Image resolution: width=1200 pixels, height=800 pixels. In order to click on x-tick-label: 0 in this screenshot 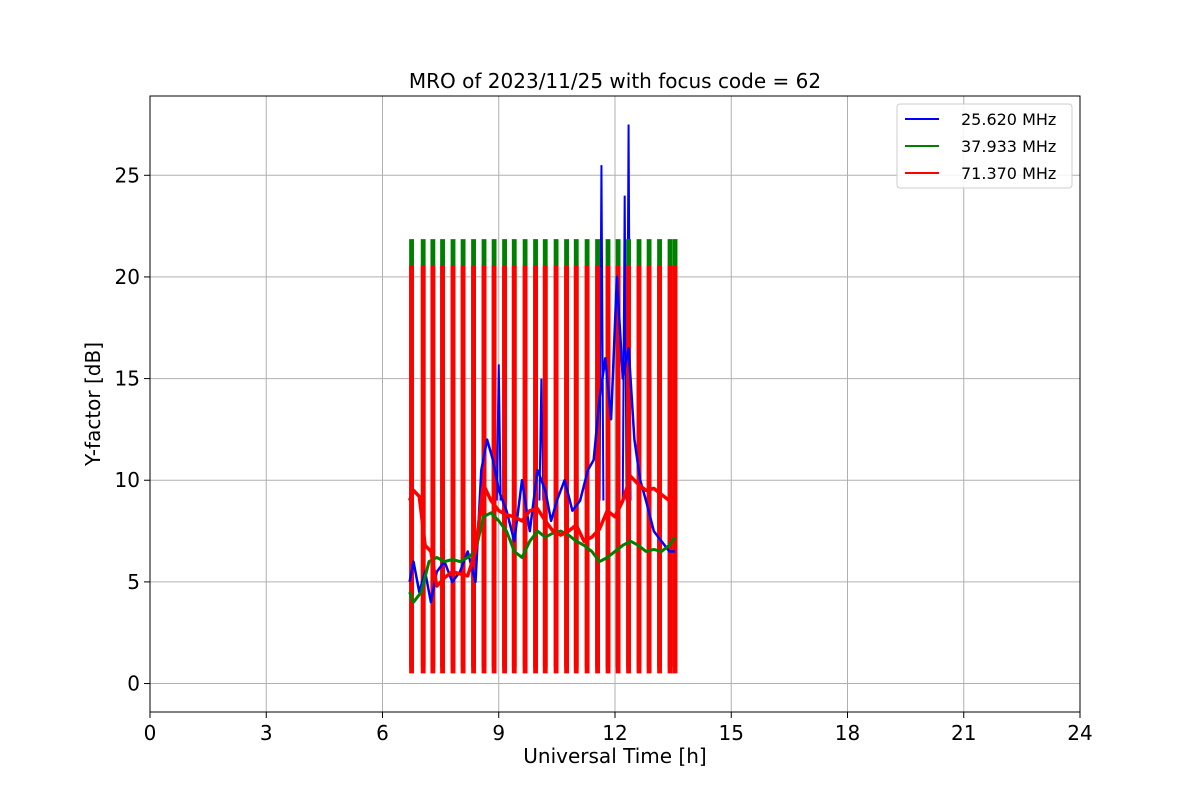, I will do `click(150, 733)`.